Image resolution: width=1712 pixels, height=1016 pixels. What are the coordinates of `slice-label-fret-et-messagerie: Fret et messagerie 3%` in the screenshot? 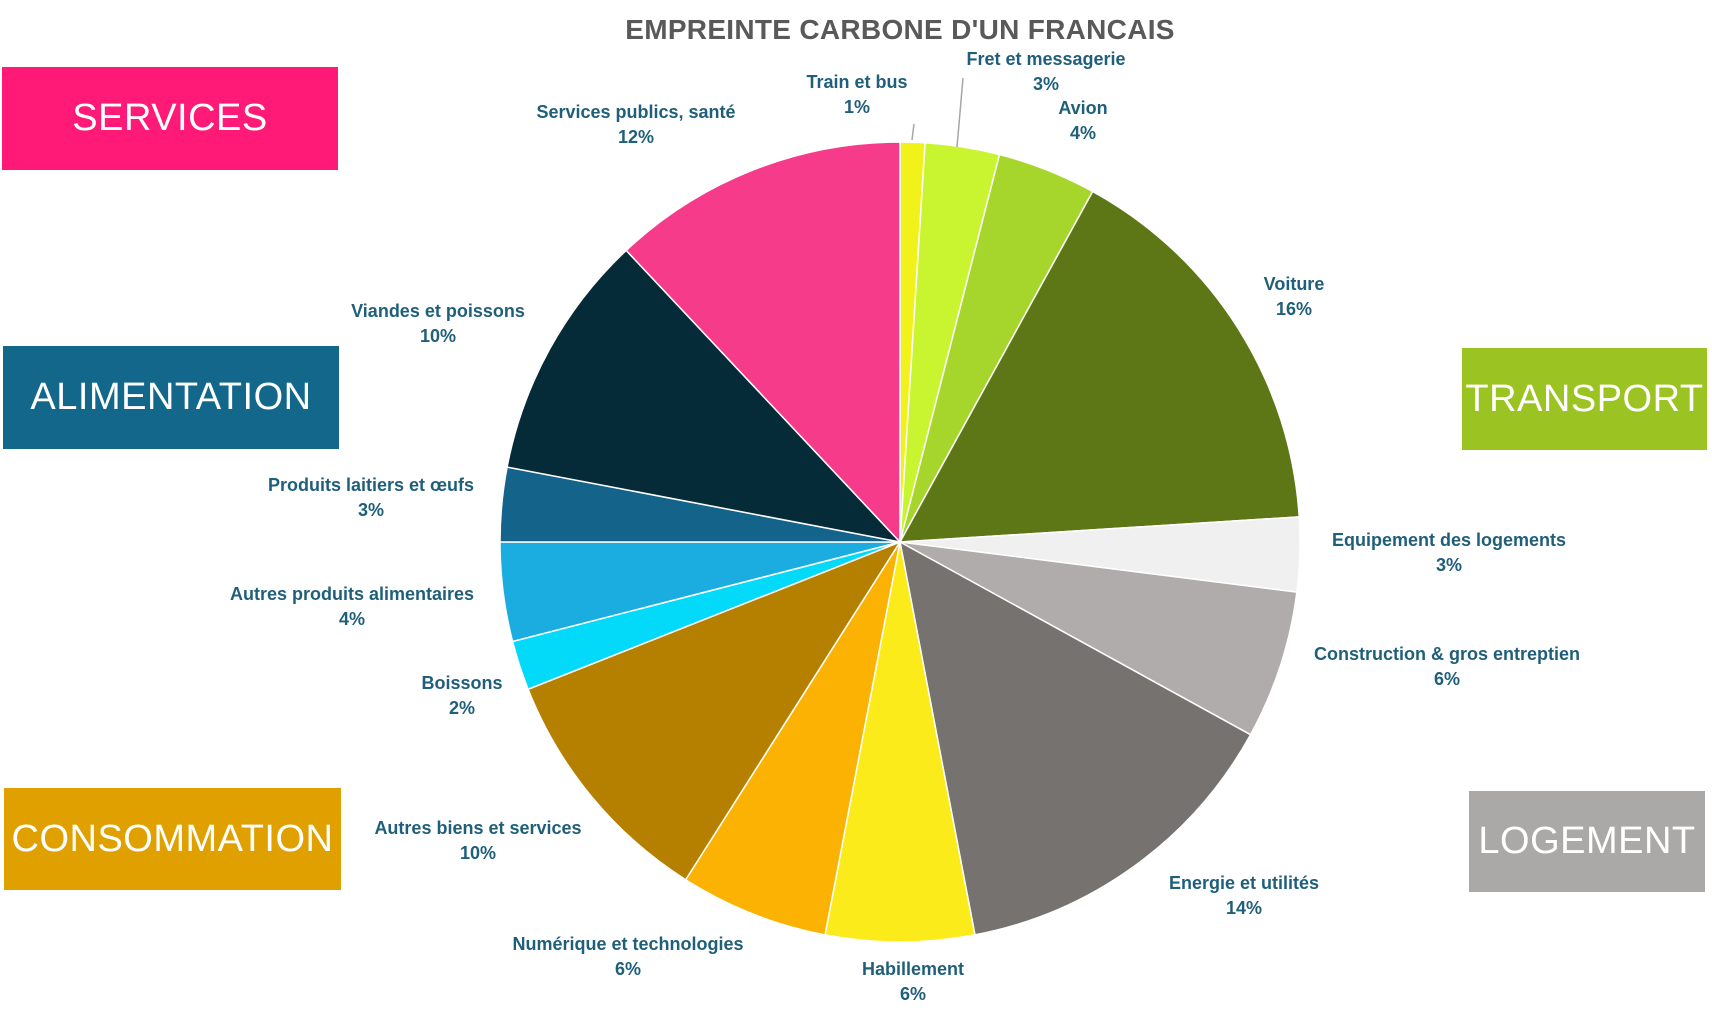 It's located at (1045, 71).